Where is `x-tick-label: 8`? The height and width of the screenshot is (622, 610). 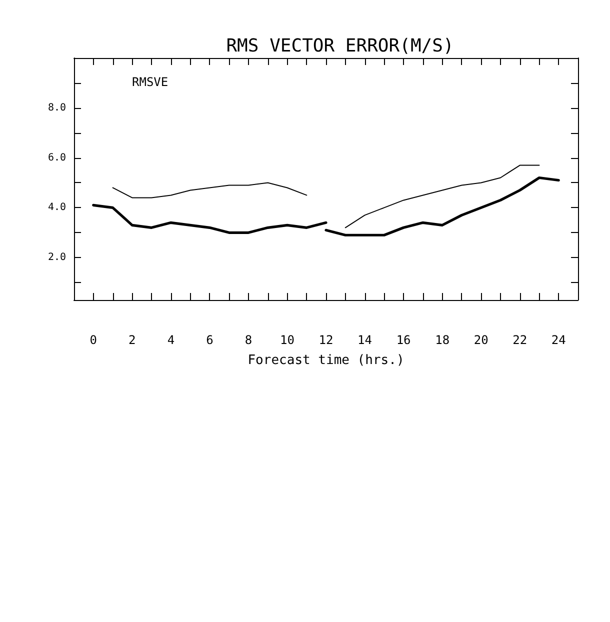 x-tick-label: 8 is located at coordinates (248, 340).